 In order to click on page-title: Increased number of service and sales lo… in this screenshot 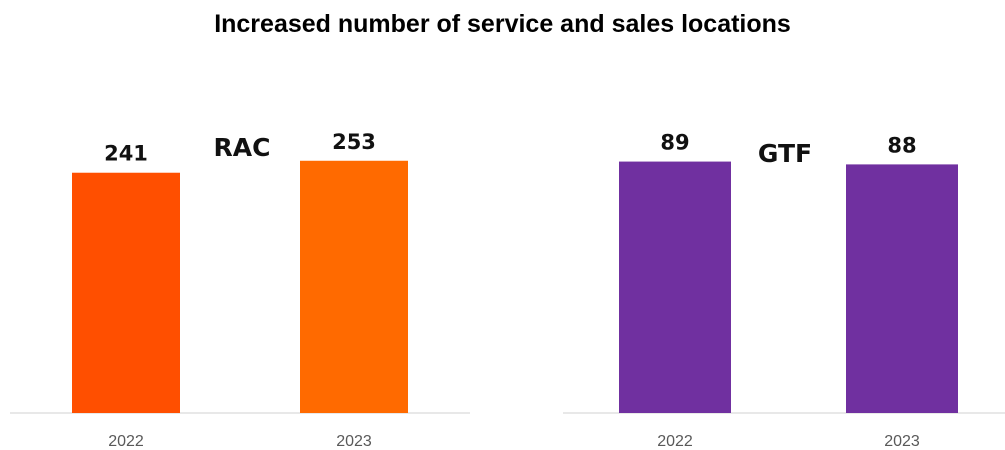, I will do `click(502, 24)`.